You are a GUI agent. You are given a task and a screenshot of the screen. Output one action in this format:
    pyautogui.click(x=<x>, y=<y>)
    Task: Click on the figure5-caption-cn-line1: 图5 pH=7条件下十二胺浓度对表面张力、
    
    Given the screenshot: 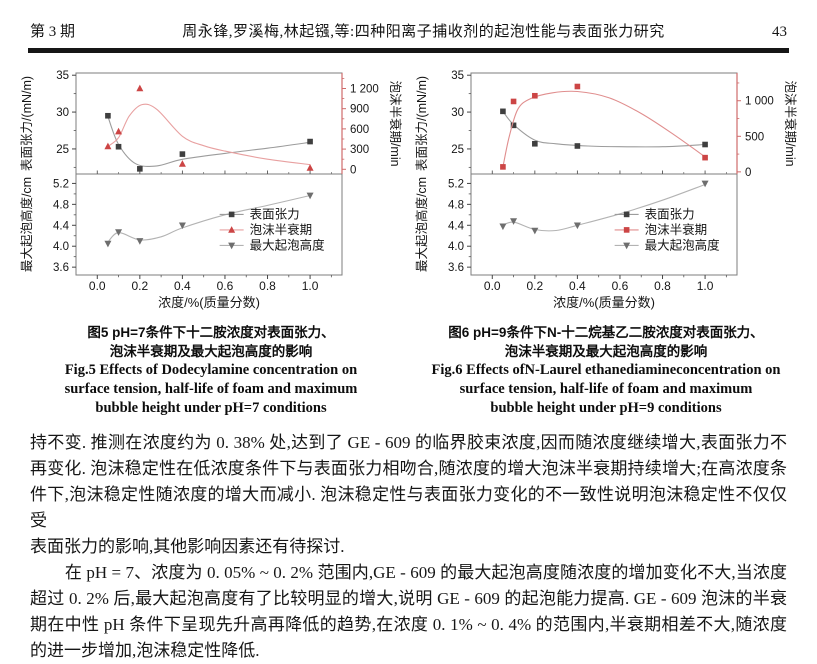 What is the action you would take?
    pyautogui.click(x=211, y=332)
    